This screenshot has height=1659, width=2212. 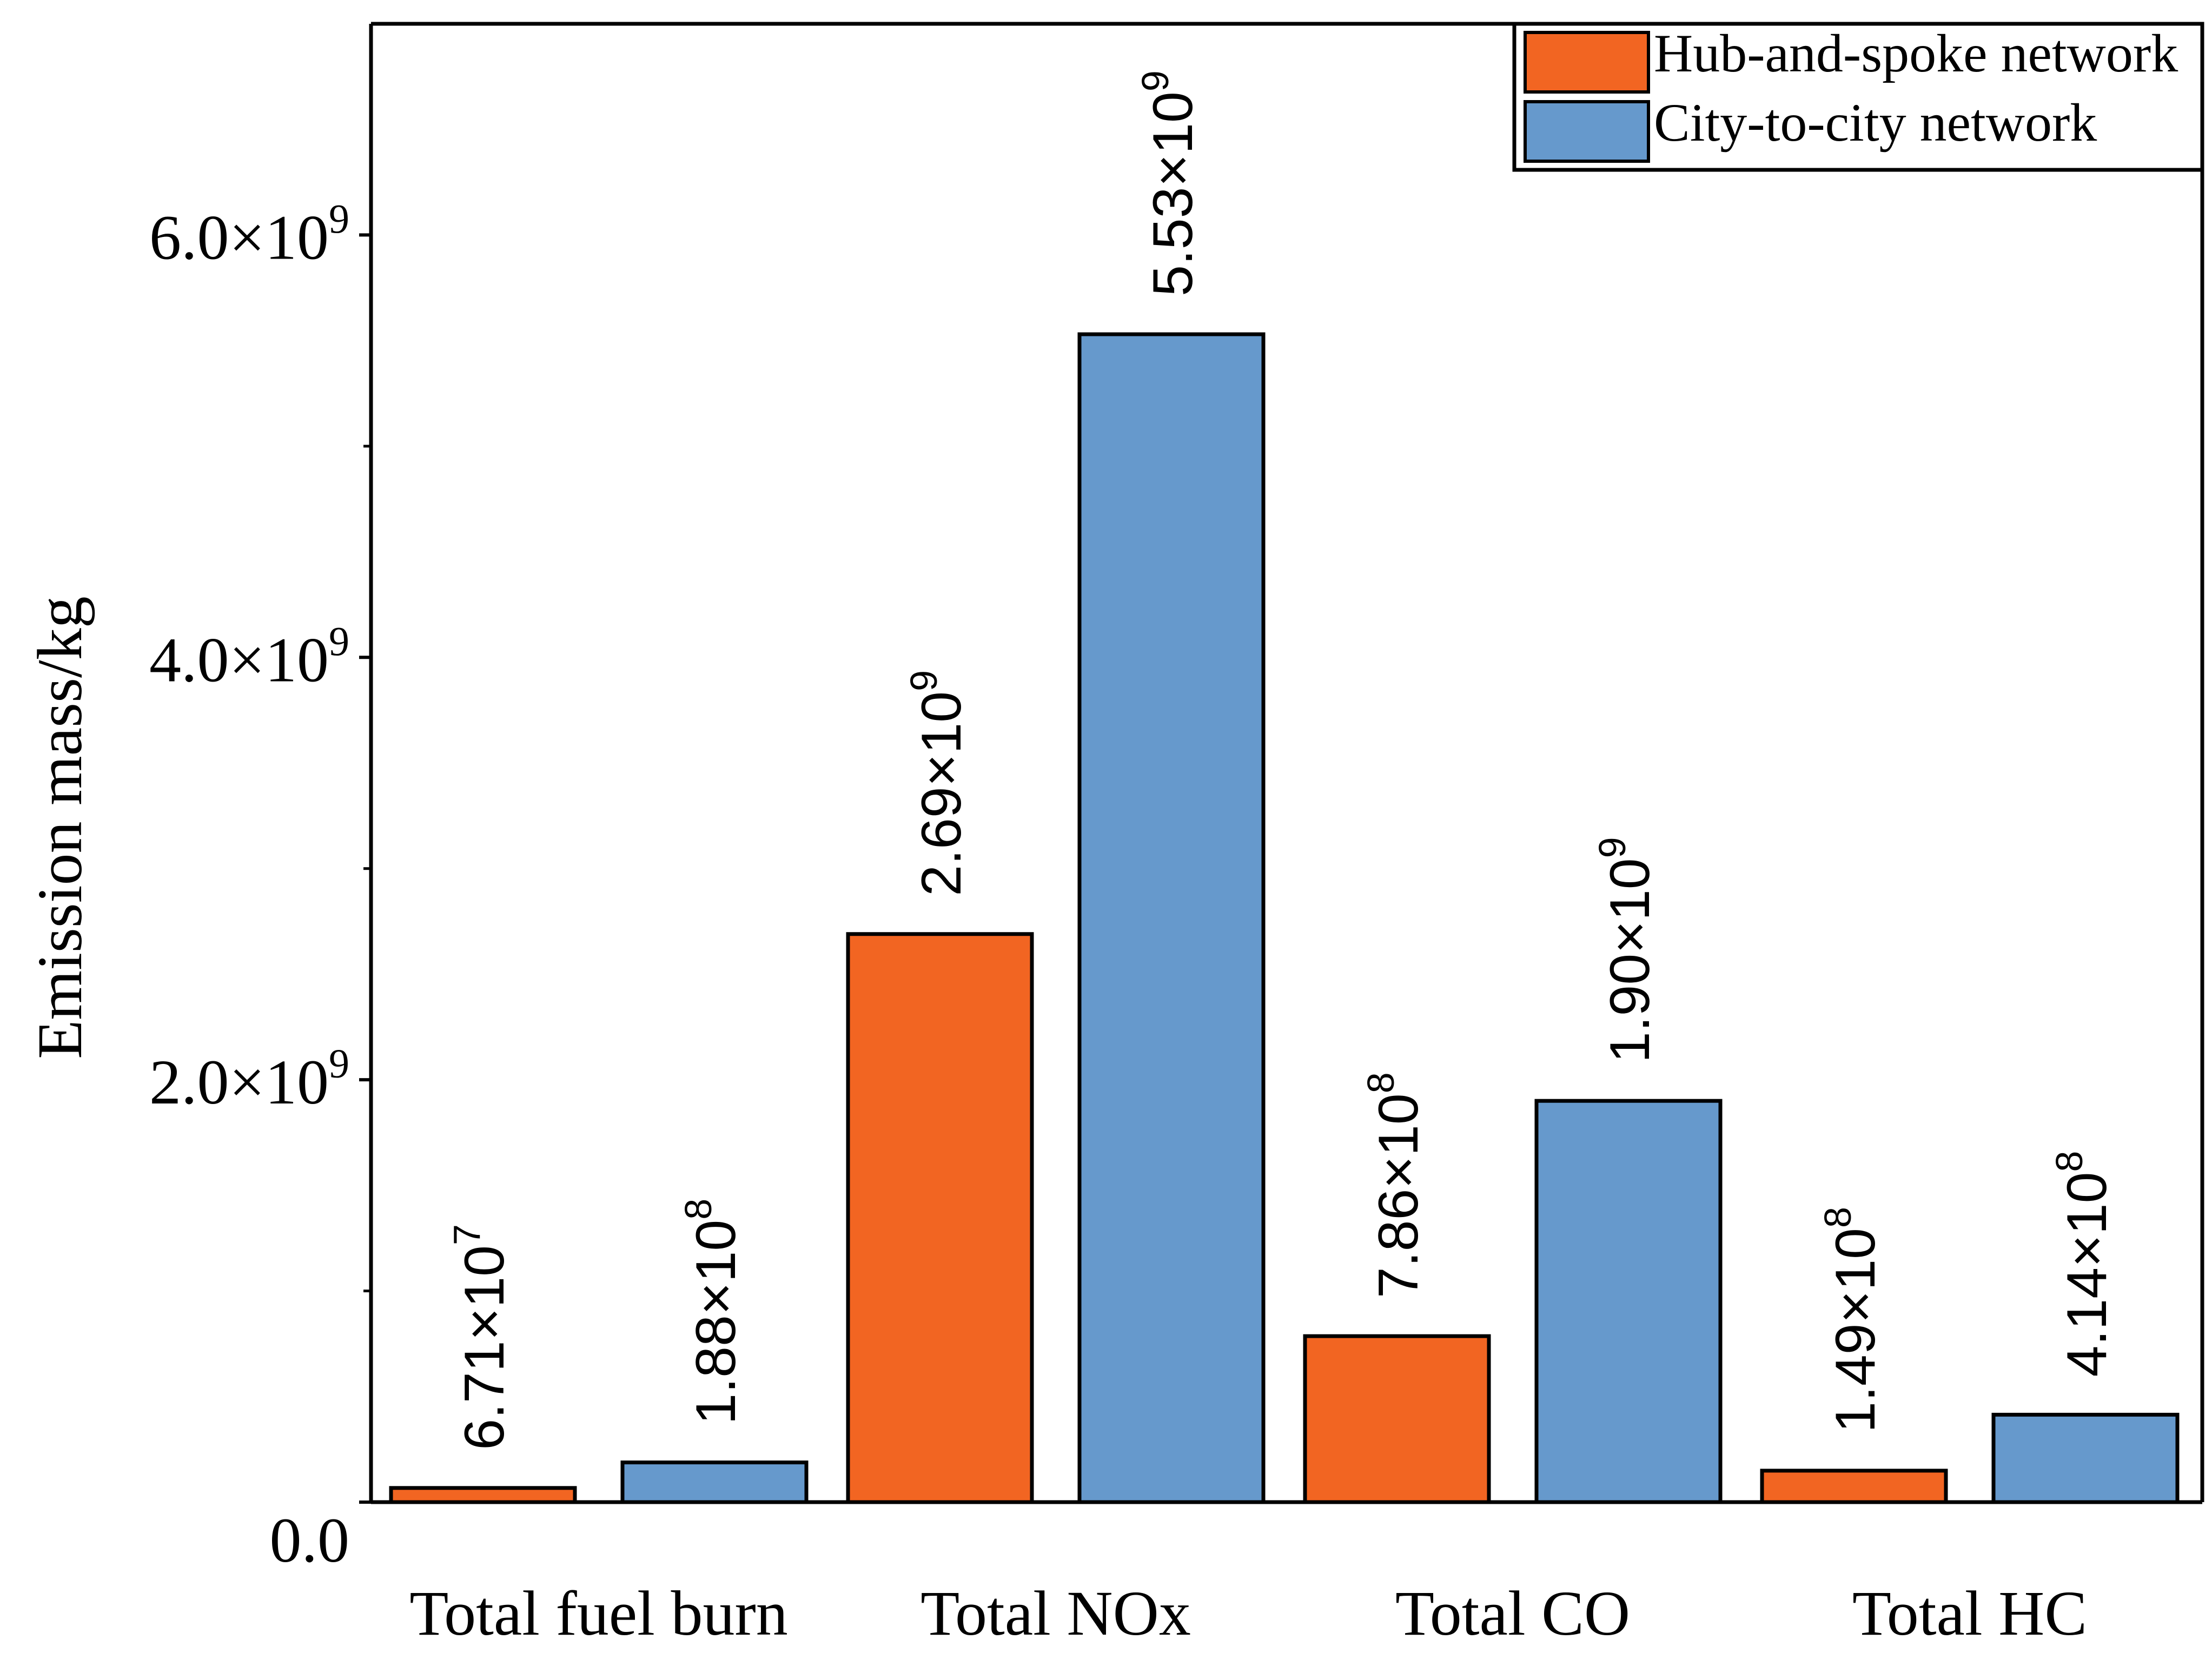 What do you see at coordinates (1852, 1320) in the screenshot?
I see `bar-value-label: 1.49×108` at bounding box center [1852, 1320].